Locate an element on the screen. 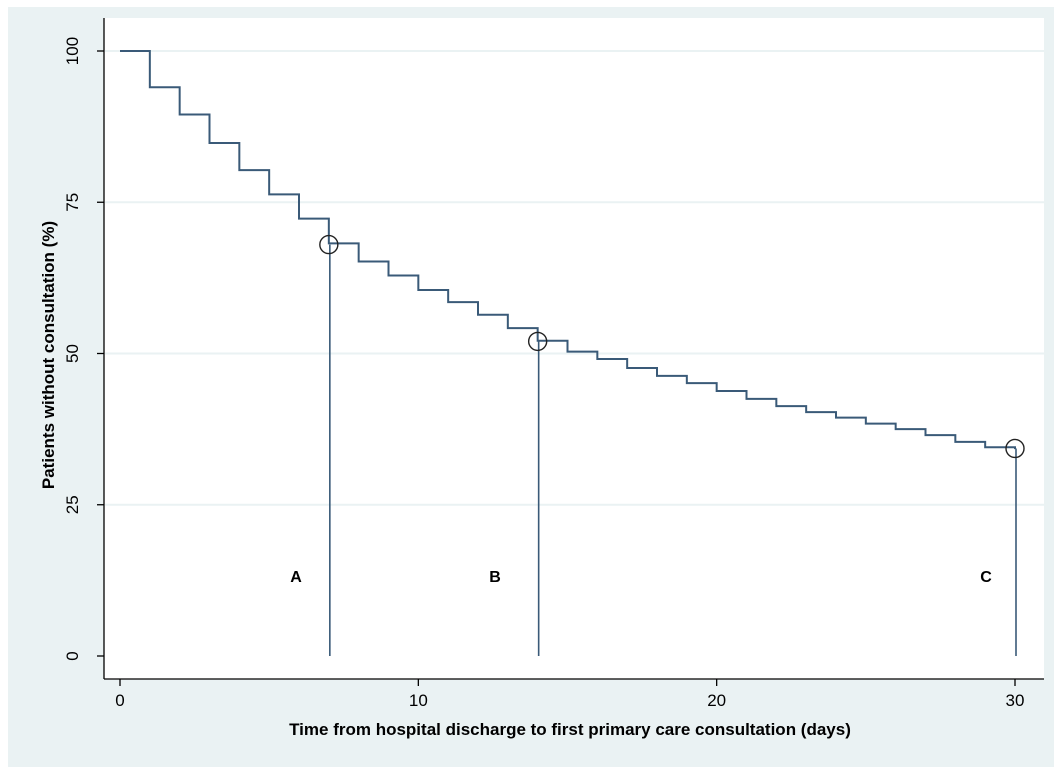 The width and height of the screenshot is (1054, 767). marker-label-c: C is located at coordinates (986, 577).